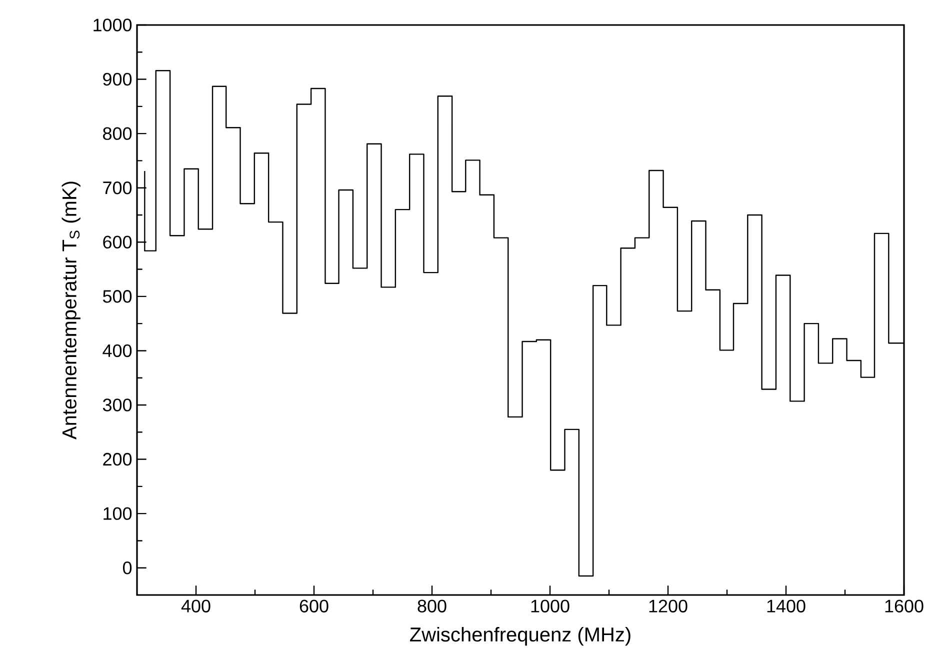 This screenshot has width=930, height=672. What do you see at coordinates (71, 311) in the screenshot?
I see `y-axis-title: Antennentemperatur T$_{S}$ (mK)` at bounding box center [71, 311].